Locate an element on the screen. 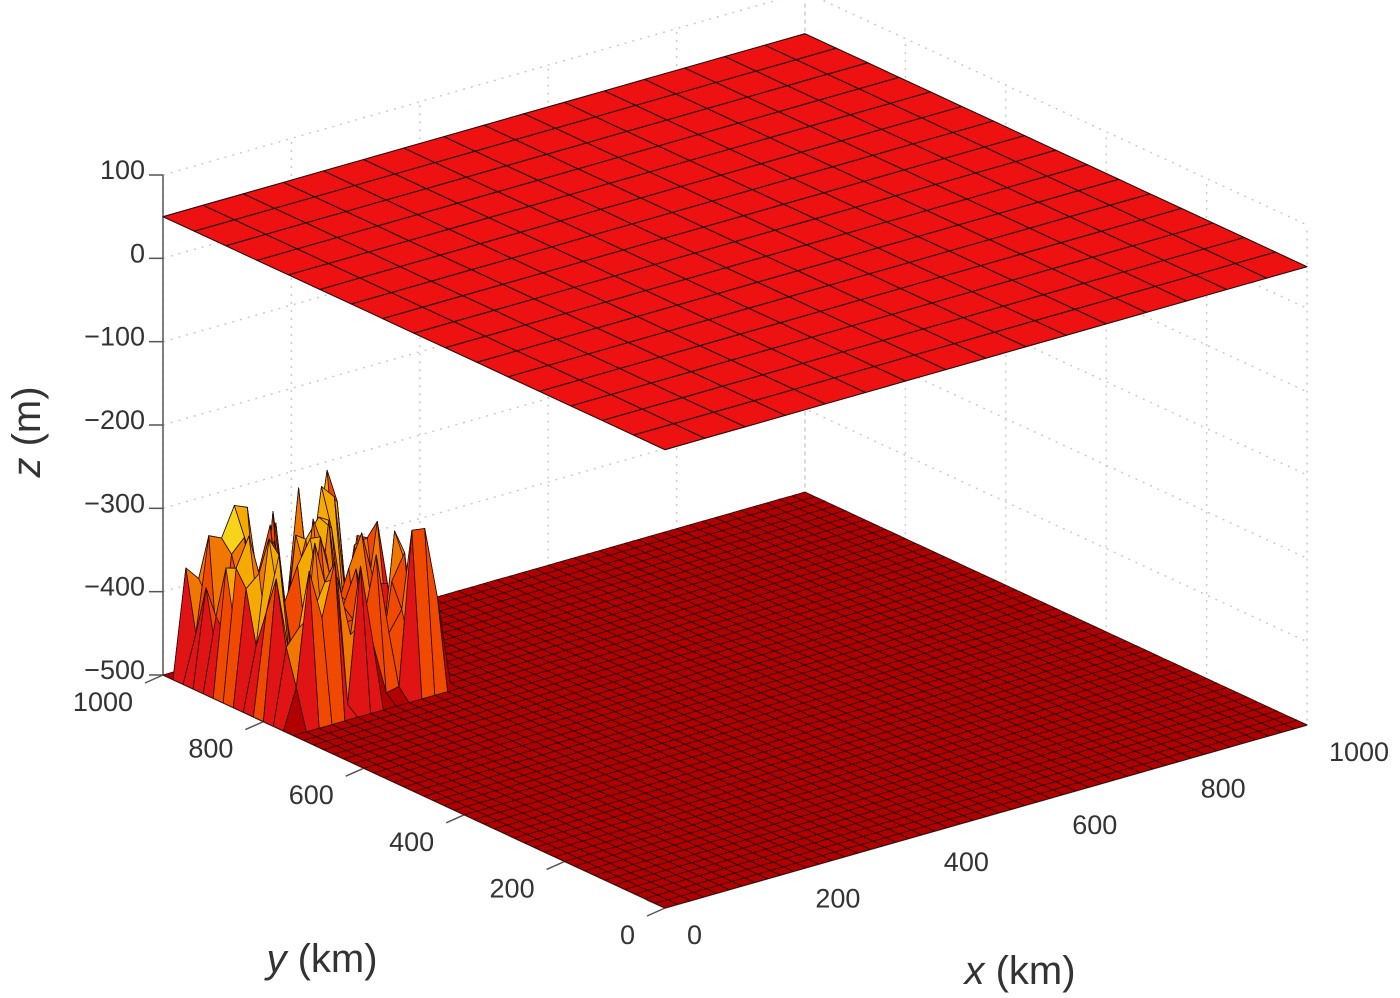 The height and width of the screenshot is (998, 1400). z-tick-label: 100 is located at coordinates (122, 170).